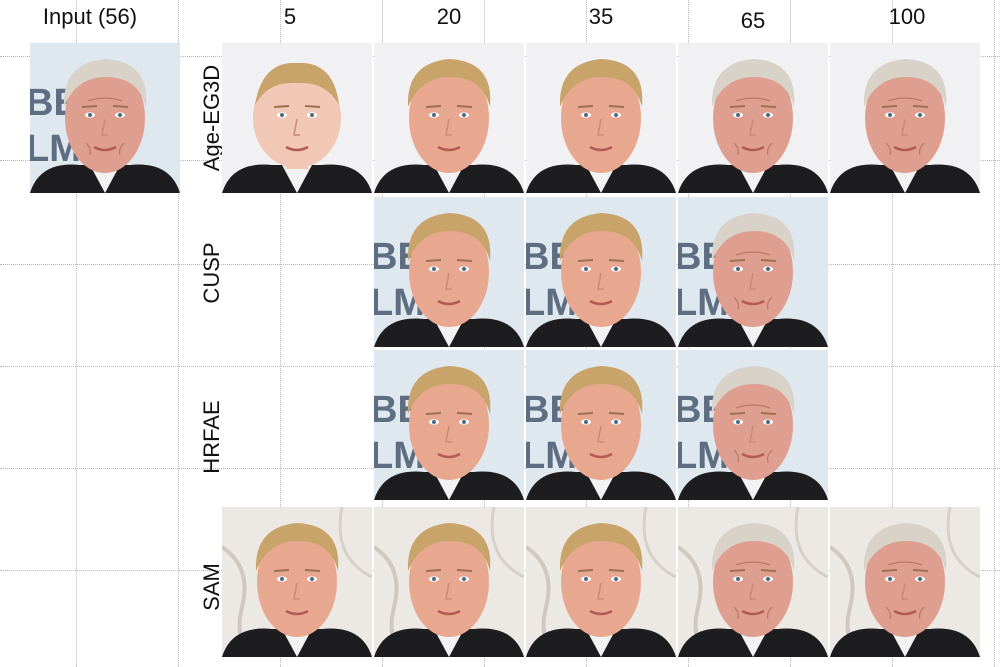 Image resolution: width=1000 pixels, height=667 pixels. Describe the element at coordinates (90, 16) in the screenshot. I see `input-header: Input (56)` at that location.